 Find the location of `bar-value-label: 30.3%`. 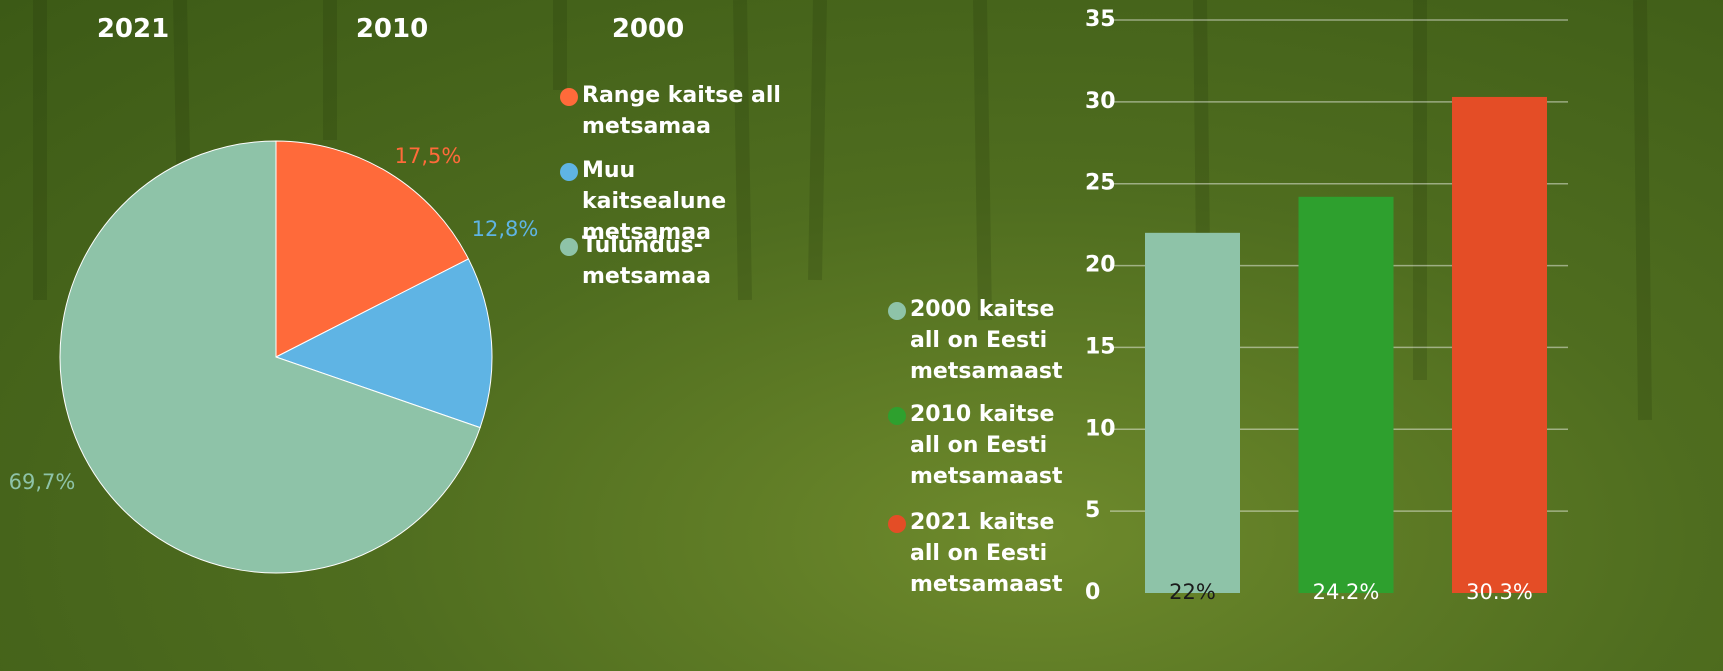

bar-value-label: 30.3% is located at coordinates (1499, 592).